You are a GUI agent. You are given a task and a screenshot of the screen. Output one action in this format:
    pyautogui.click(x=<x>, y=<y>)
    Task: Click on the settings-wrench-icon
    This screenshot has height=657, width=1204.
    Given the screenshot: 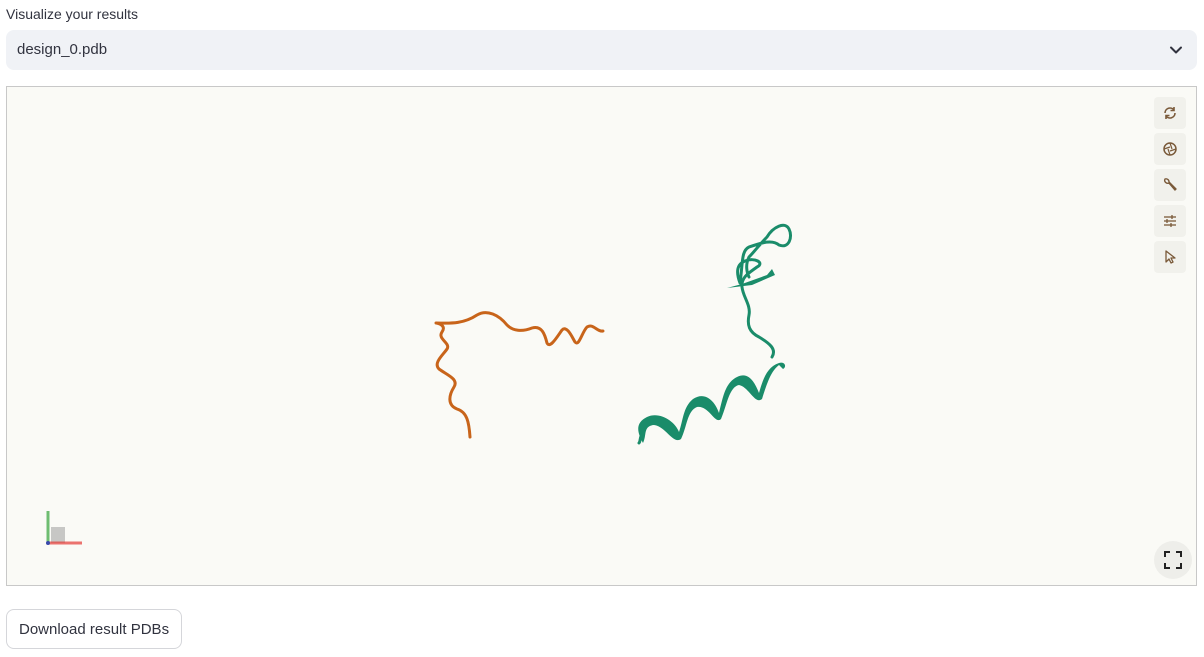 What is the action you would take?
    pyautogui.click(x=1170, y=184)
    